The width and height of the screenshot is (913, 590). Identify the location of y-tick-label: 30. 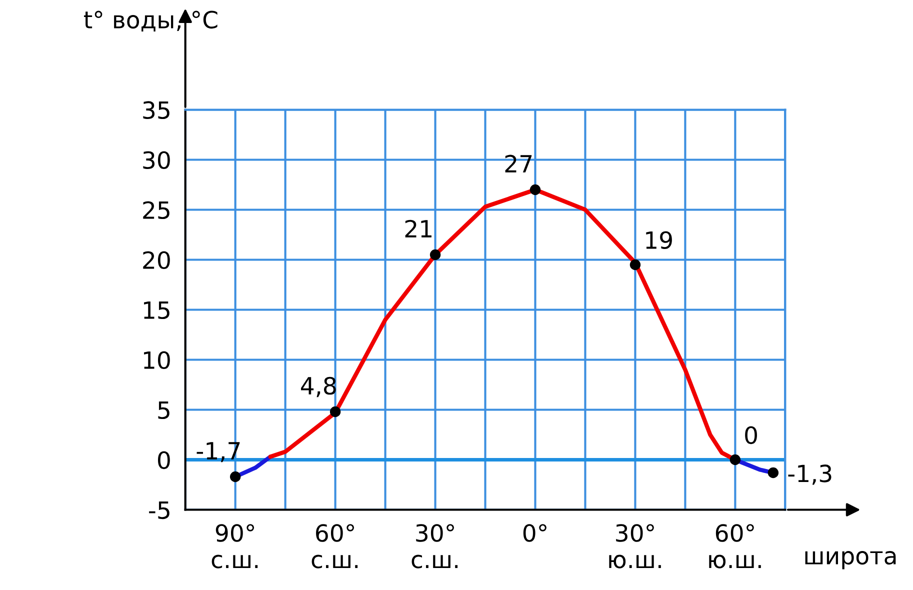
(156, 160).